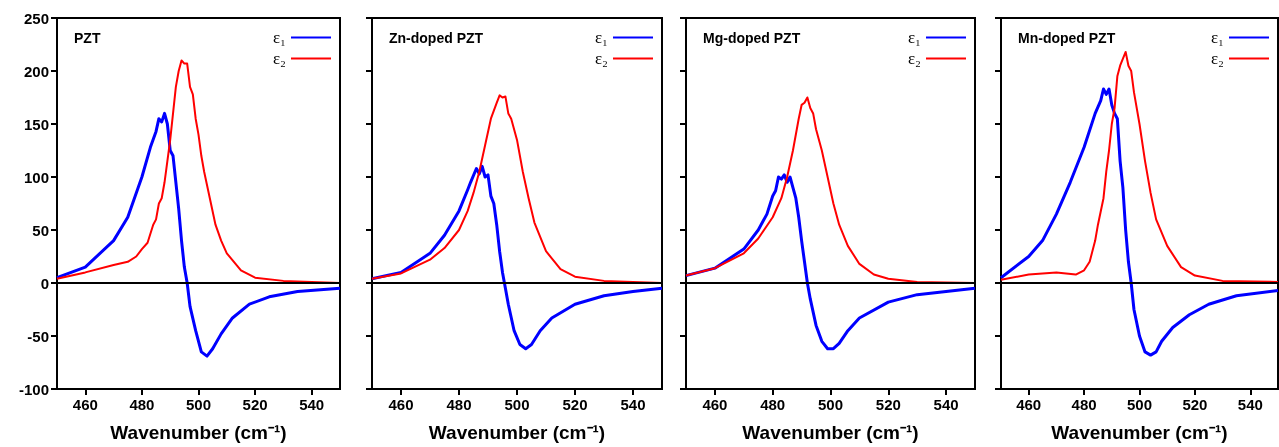 This screenshot has width=1279, height=447. Describe the element at coordinates (38, 336) in the screenshot. I see `y-tick-label: -50` at that location.